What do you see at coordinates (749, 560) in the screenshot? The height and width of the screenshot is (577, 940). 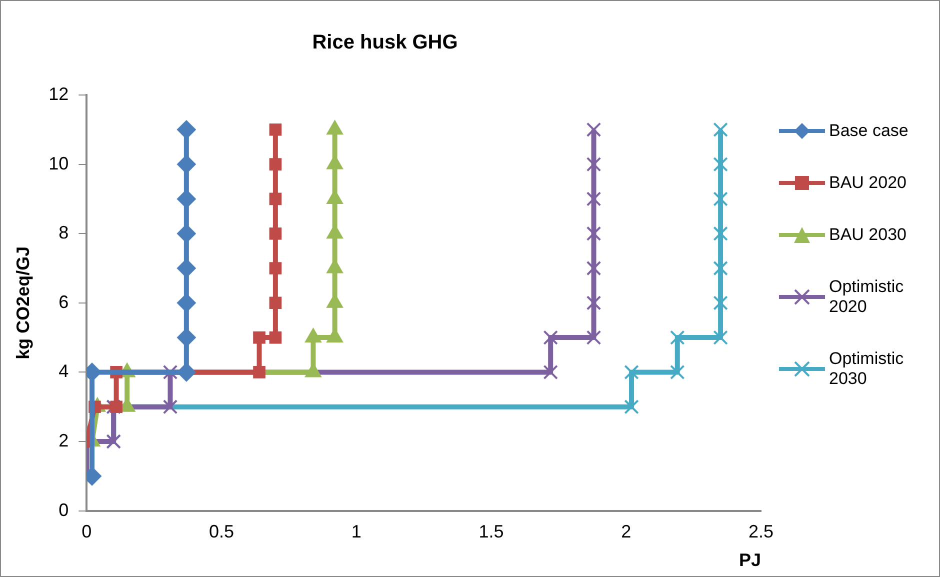 I see `x-axis-title: PJ` at bounding box center [749, 560].